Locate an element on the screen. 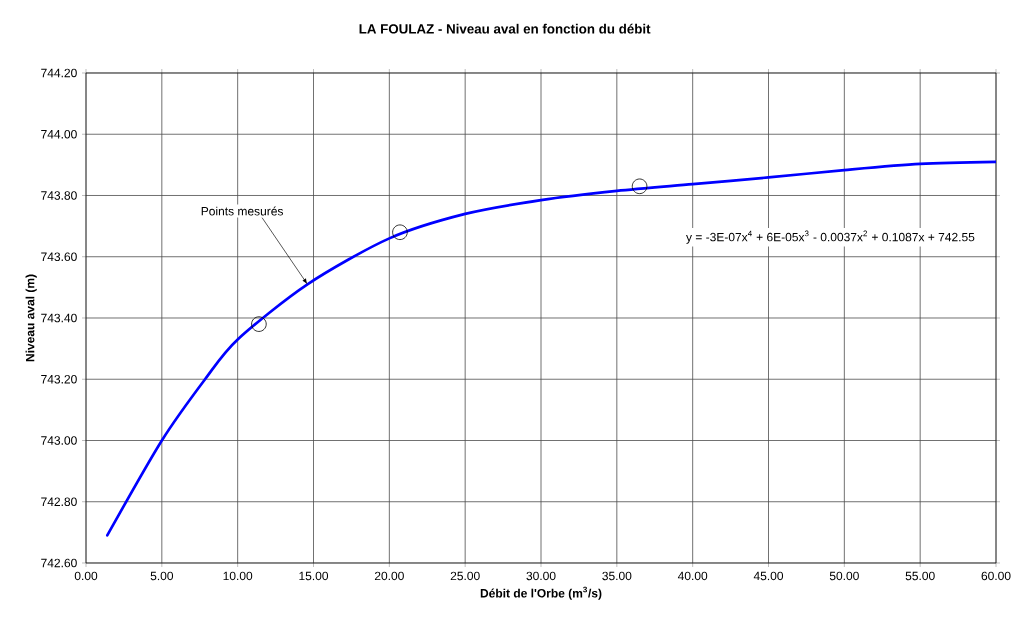  y-axis-title: Niveau aval (m) is located at coordinates (31, 318).